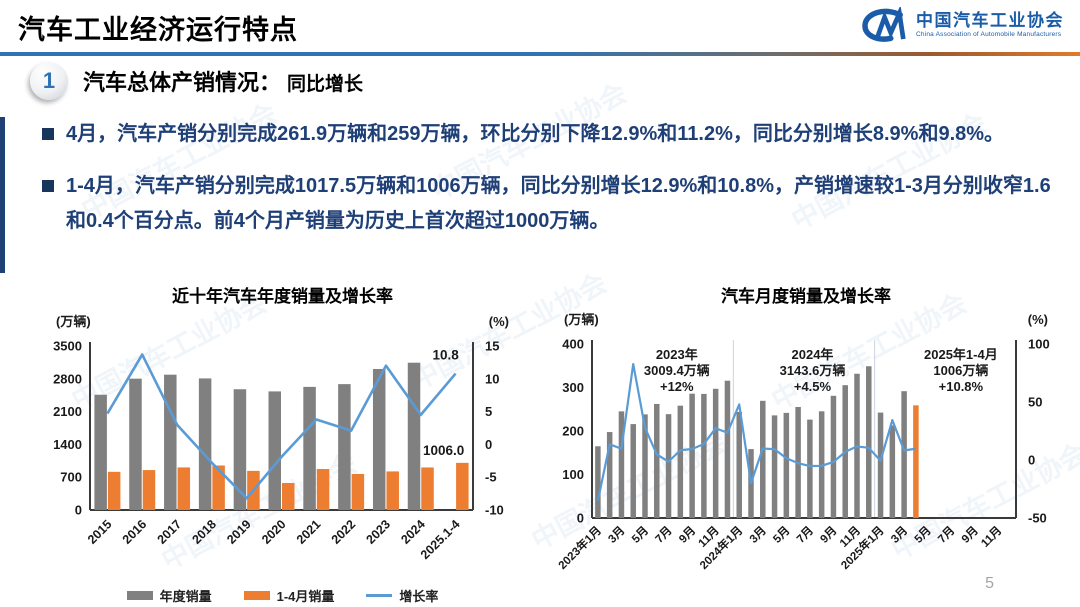 The height and width of the screenshot is (607, 1080). I want to click on legend-item: 年度销量, so click(169, 595).